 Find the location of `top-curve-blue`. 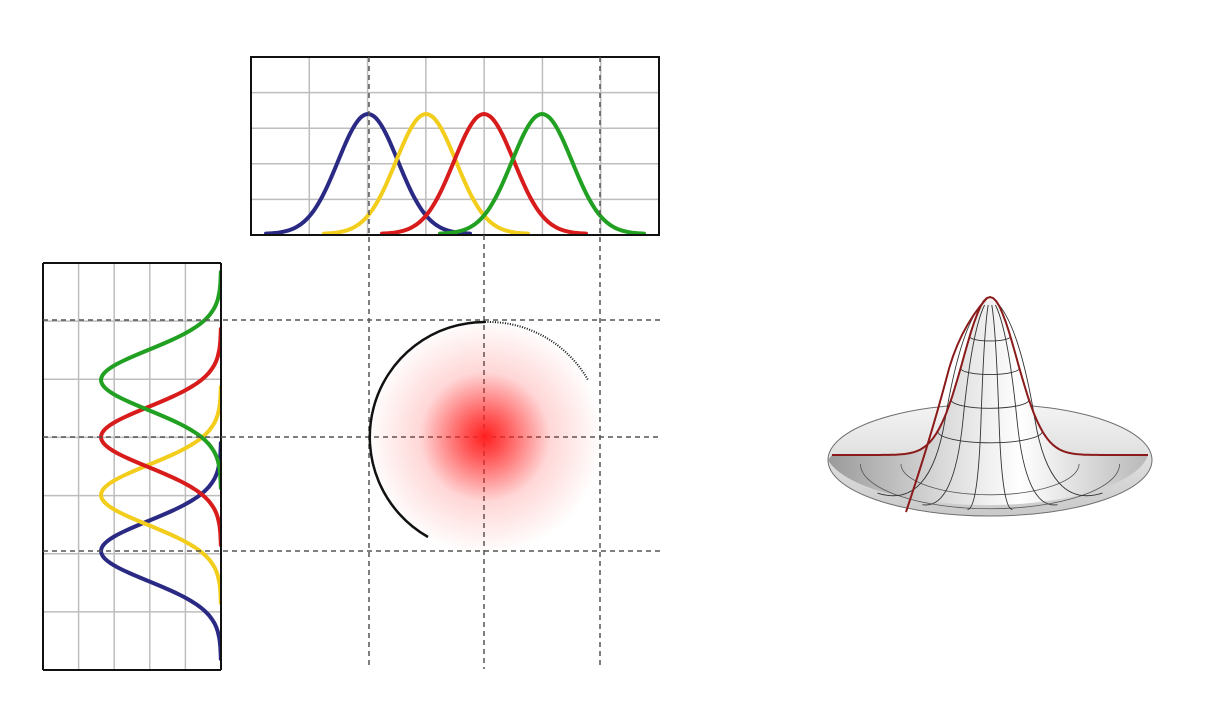

top-curve-blue is located at coordinates (368, 173).